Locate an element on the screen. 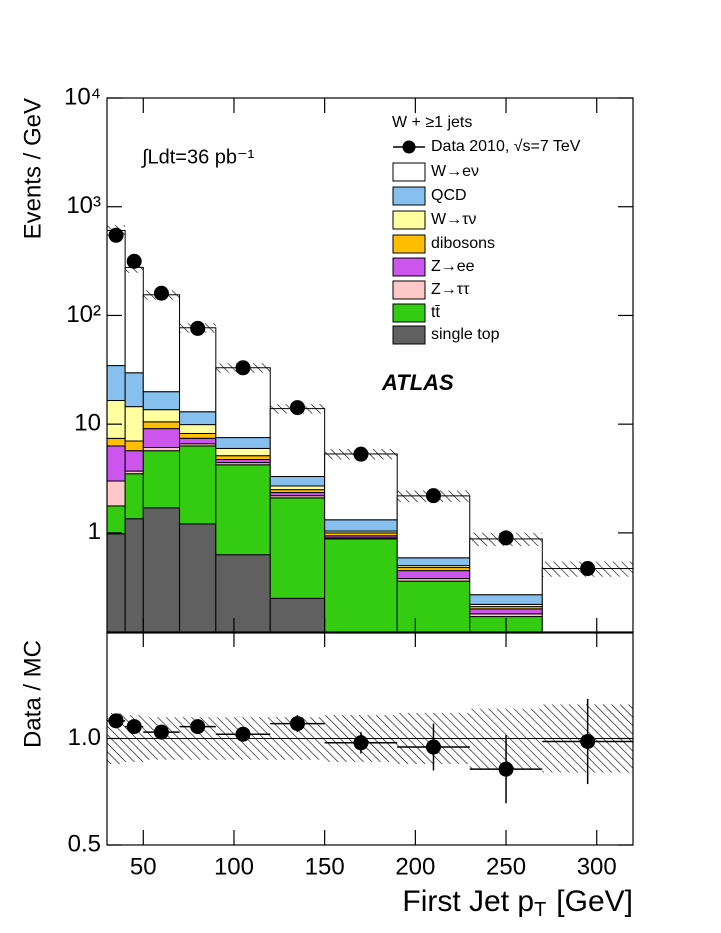  legend-label: W→τν is located at coordinates (453, 219).